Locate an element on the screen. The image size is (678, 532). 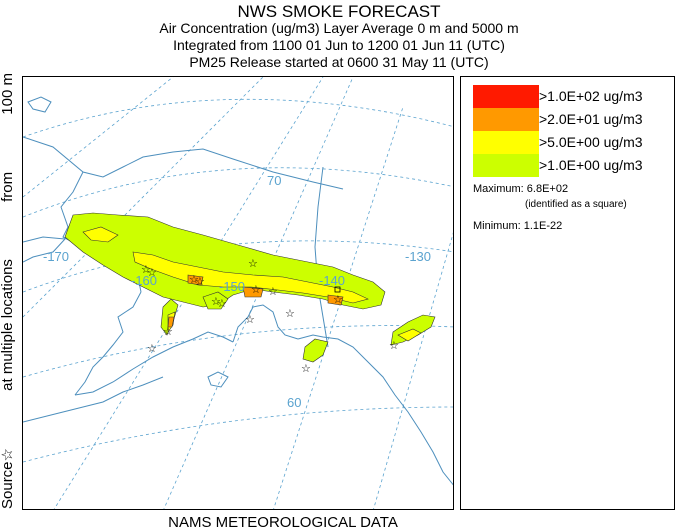
minimum-value: Minimum: 1.1E-22 is located at coordinates (518, 226).